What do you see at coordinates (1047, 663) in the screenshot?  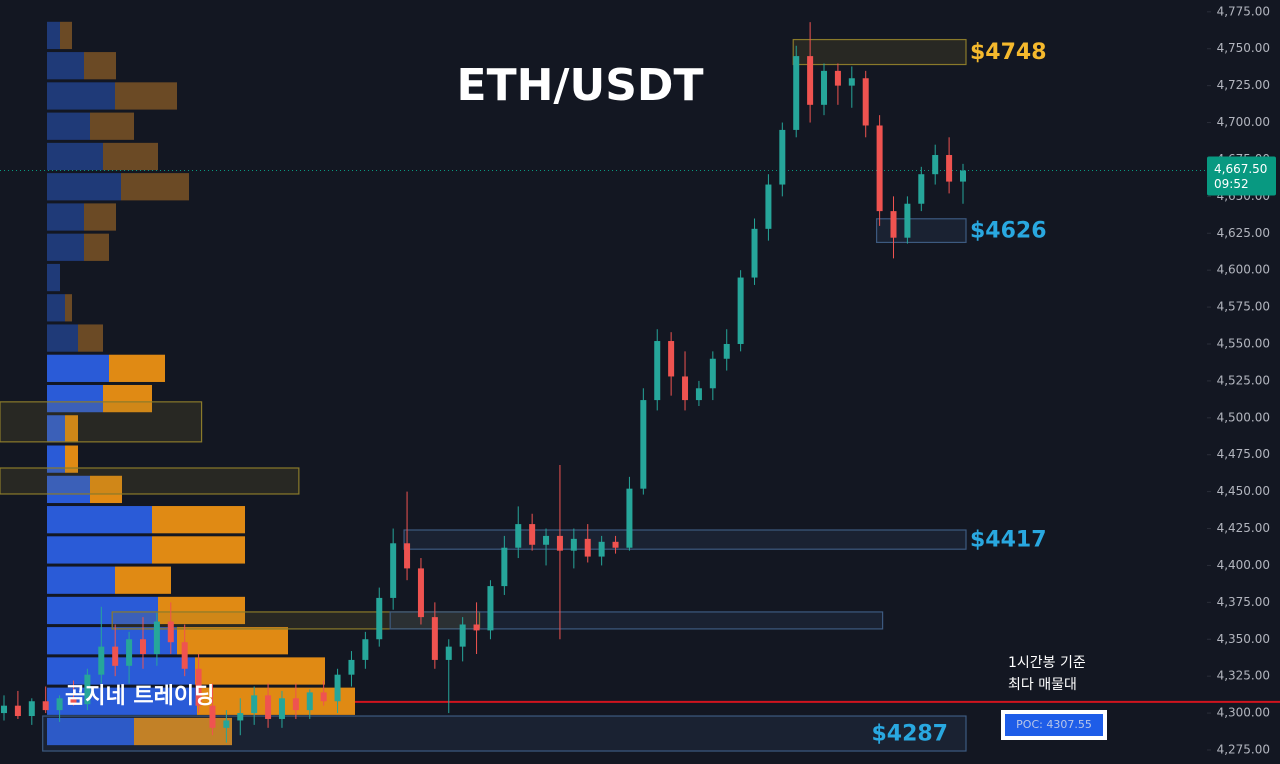 I see `poc-note: 1시간봉 기준` at bounding box center [1047, 663].